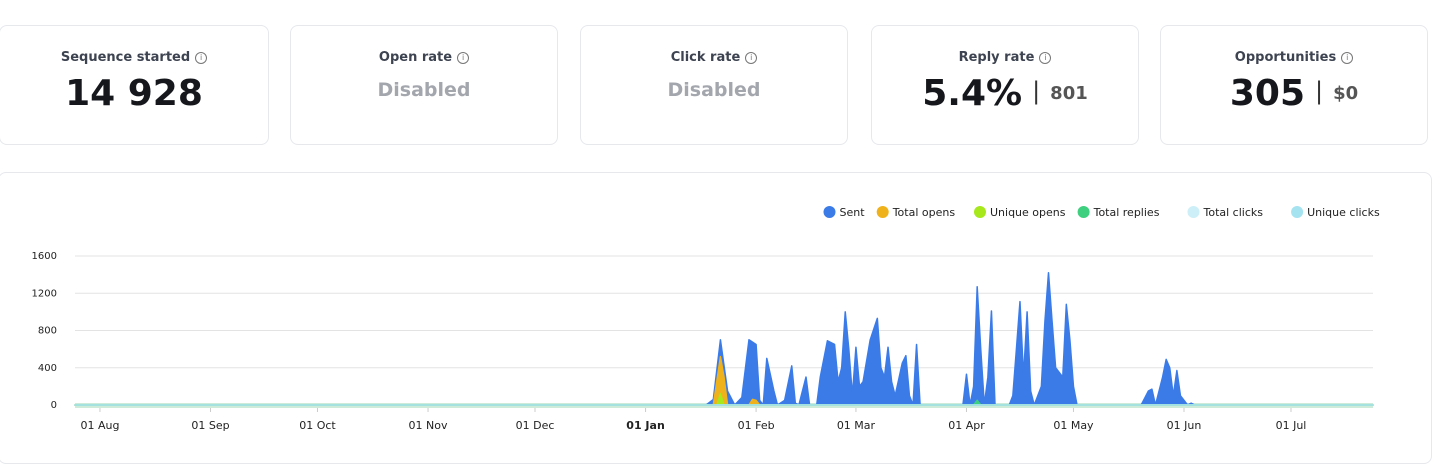 This screenshot has width=1441, height=464. What do you see at coordinates (415, 57) in the screenshot?
I see `card-title-text: Open rate` at bounding box center [415, 57].